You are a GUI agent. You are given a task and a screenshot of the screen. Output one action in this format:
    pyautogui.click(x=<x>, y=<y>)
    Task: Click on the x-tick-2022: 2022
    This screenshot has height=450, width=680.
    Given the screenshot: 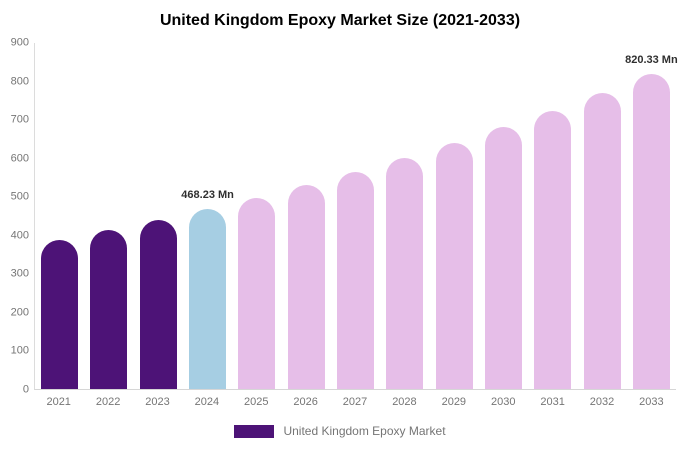 What is the action you would take?
    pyautogui.click(x=108, y=402)
    